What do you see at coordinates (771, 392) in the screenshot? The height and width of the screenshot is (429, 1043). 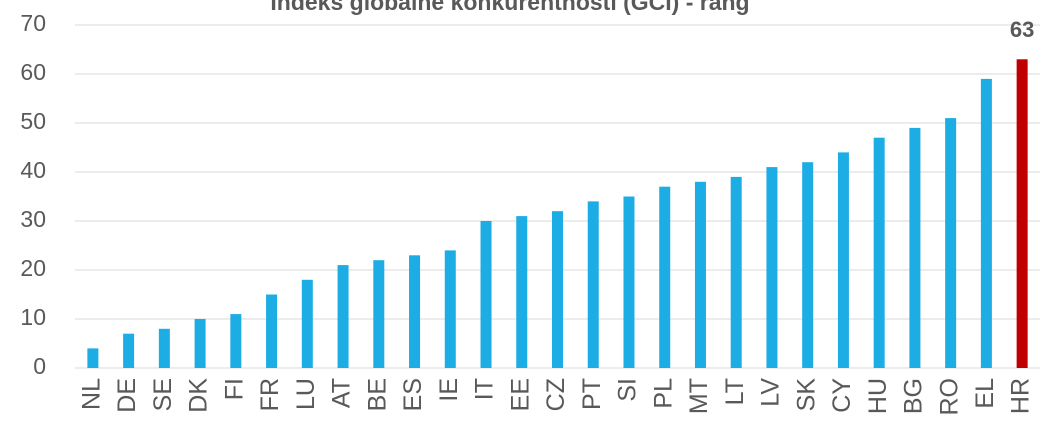 I see `x-tick-label: LV` at bounding box center [771, 392].